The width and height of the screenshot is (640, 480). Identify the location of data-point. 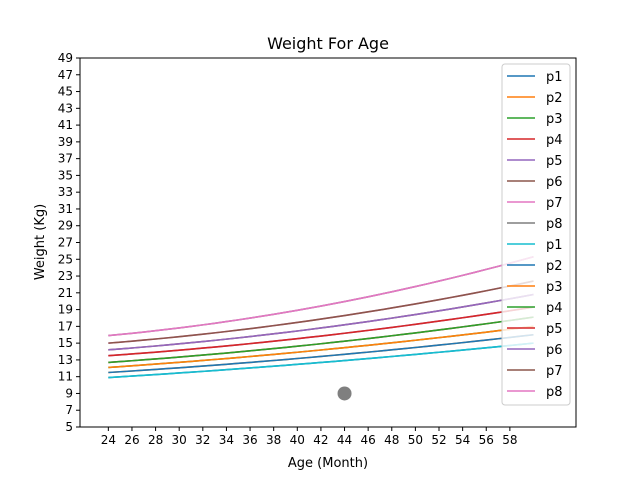
(344, 393).